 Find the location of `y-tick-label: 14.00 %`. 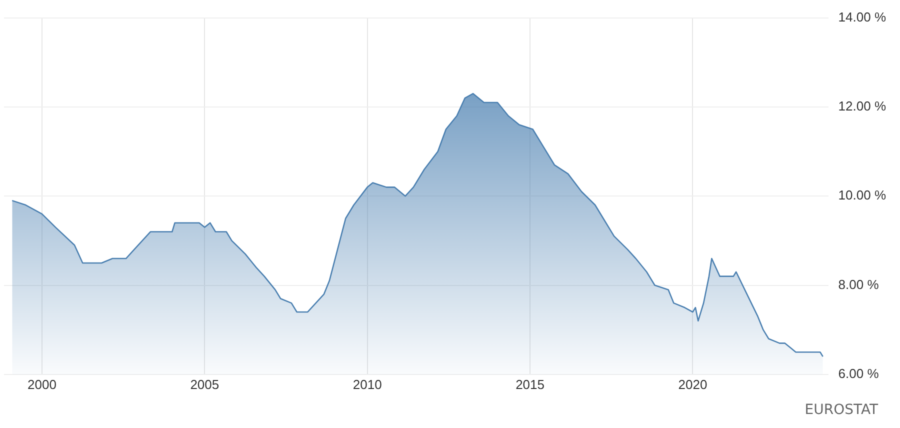

y-tick-label: 14.00 % is located at coordinates (862, 16).